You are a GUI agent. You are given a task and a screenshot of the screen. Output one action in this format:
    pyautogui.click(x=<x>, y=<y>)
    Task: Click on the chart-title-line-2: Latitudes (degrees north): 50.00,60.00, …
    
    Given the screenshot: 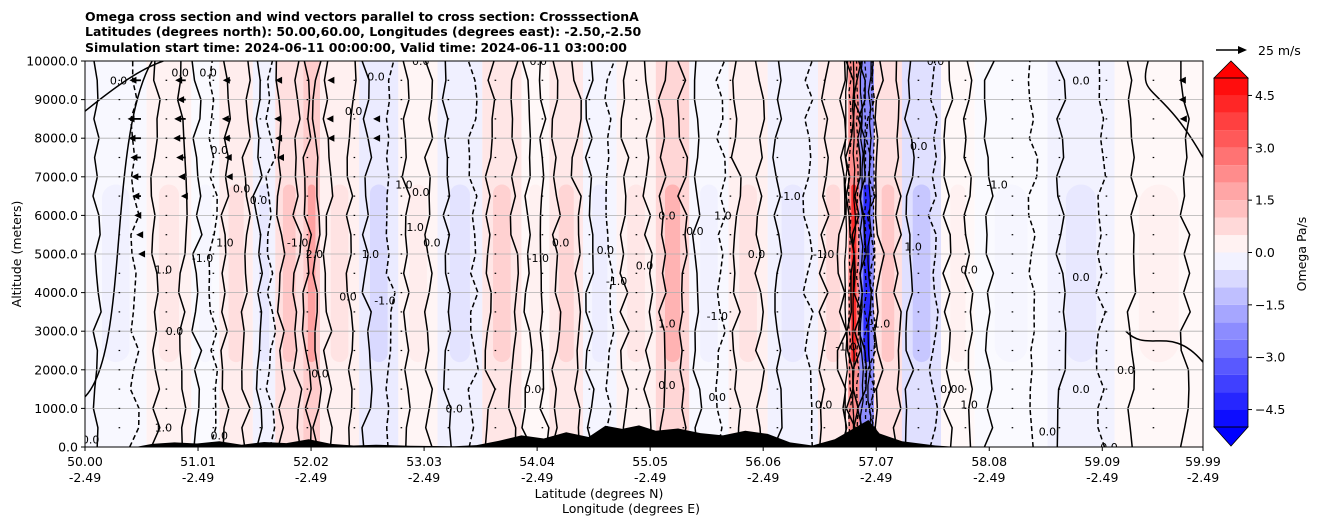 What is the action you would take?
    pyautogui.click(x=363, y=31)
    